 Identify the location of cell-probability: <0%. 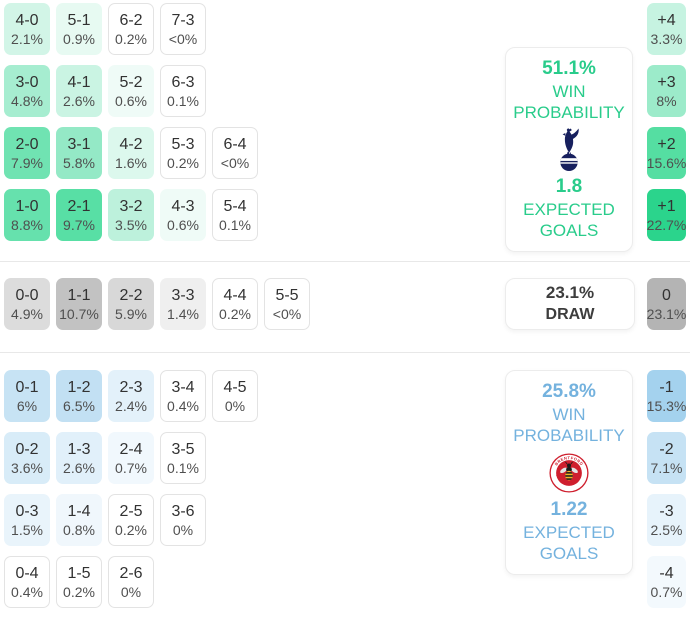
(235, 162).